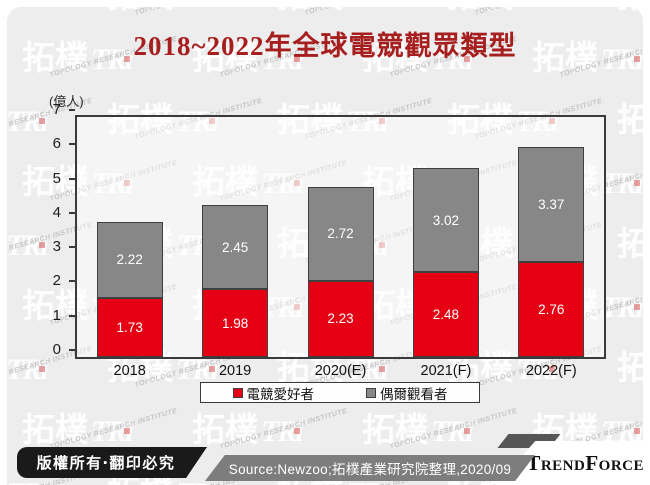 This screenshot has width=650, height=485. What do you see at coordinates (106, 463) in the screenshot?
I see `copyright-text: 版權所有‧翻印必究` at bounding box center [106, 463].